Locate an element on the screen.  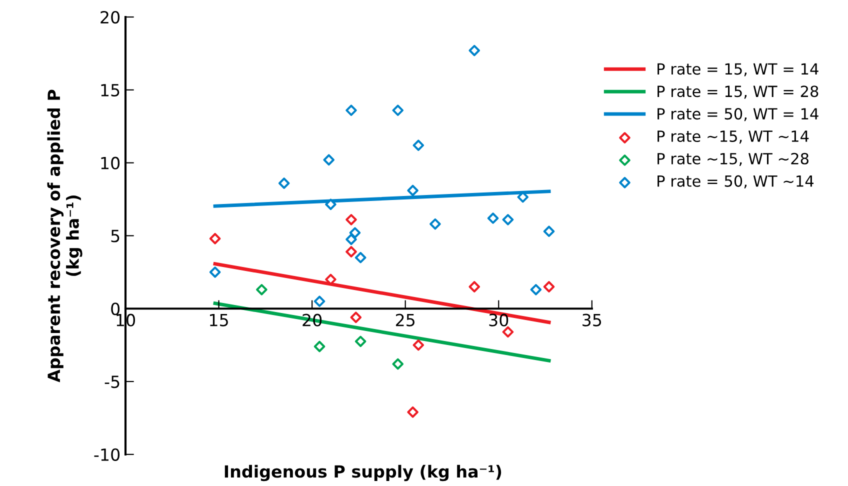
x-tick-label: 30 is located at coordinates (498, 320).